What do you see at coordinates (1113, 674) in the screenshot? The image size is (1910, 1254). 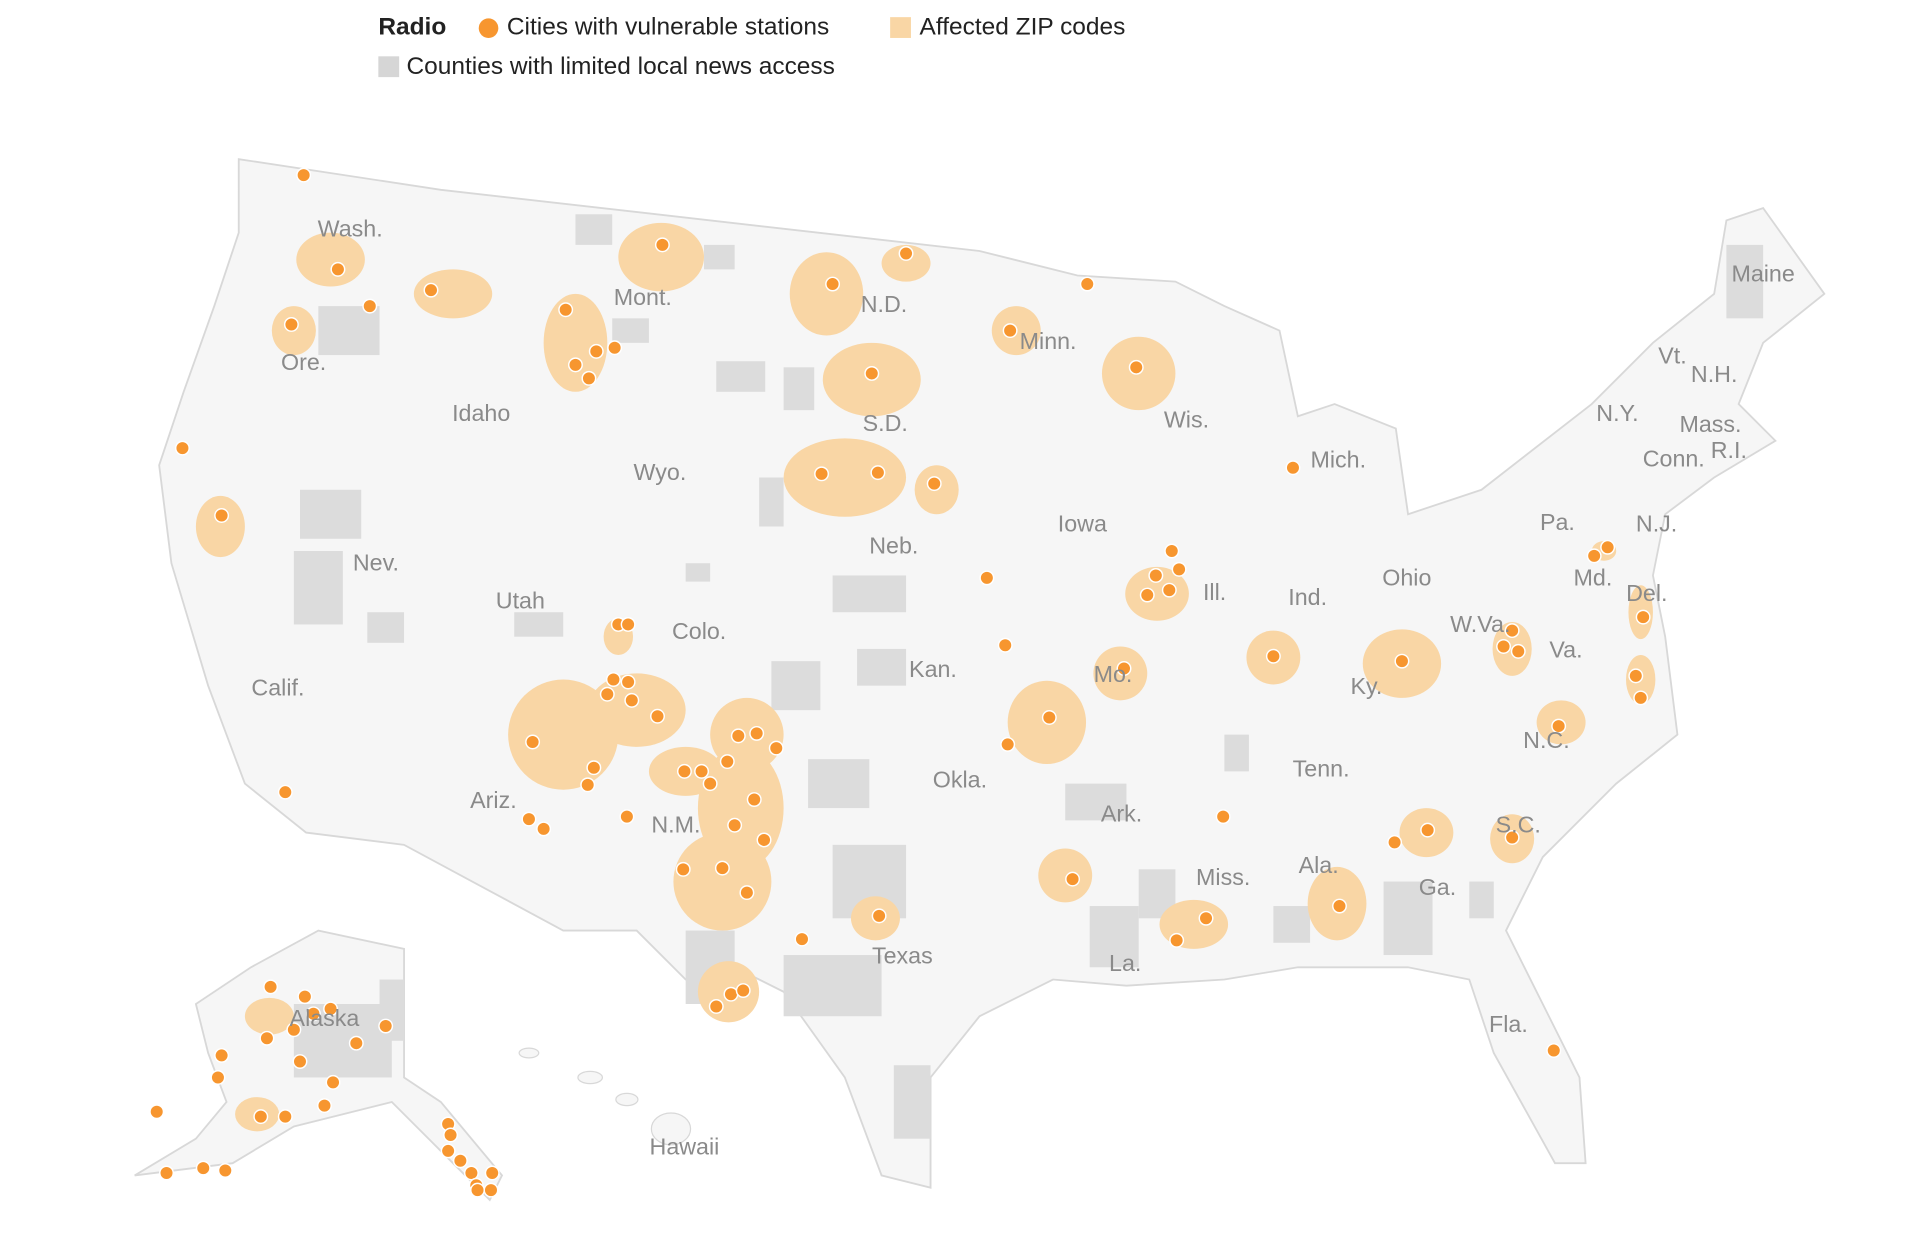 I see `state-label: Mo.` at bounding box center [1113, 674].